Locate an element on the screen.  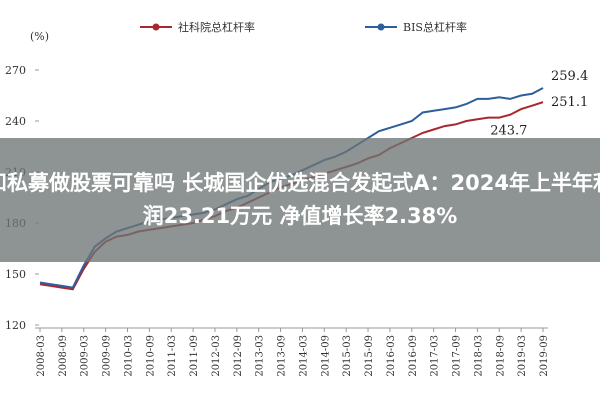
x-tick-label: 2017-03 is located at coordinates (435, 356).